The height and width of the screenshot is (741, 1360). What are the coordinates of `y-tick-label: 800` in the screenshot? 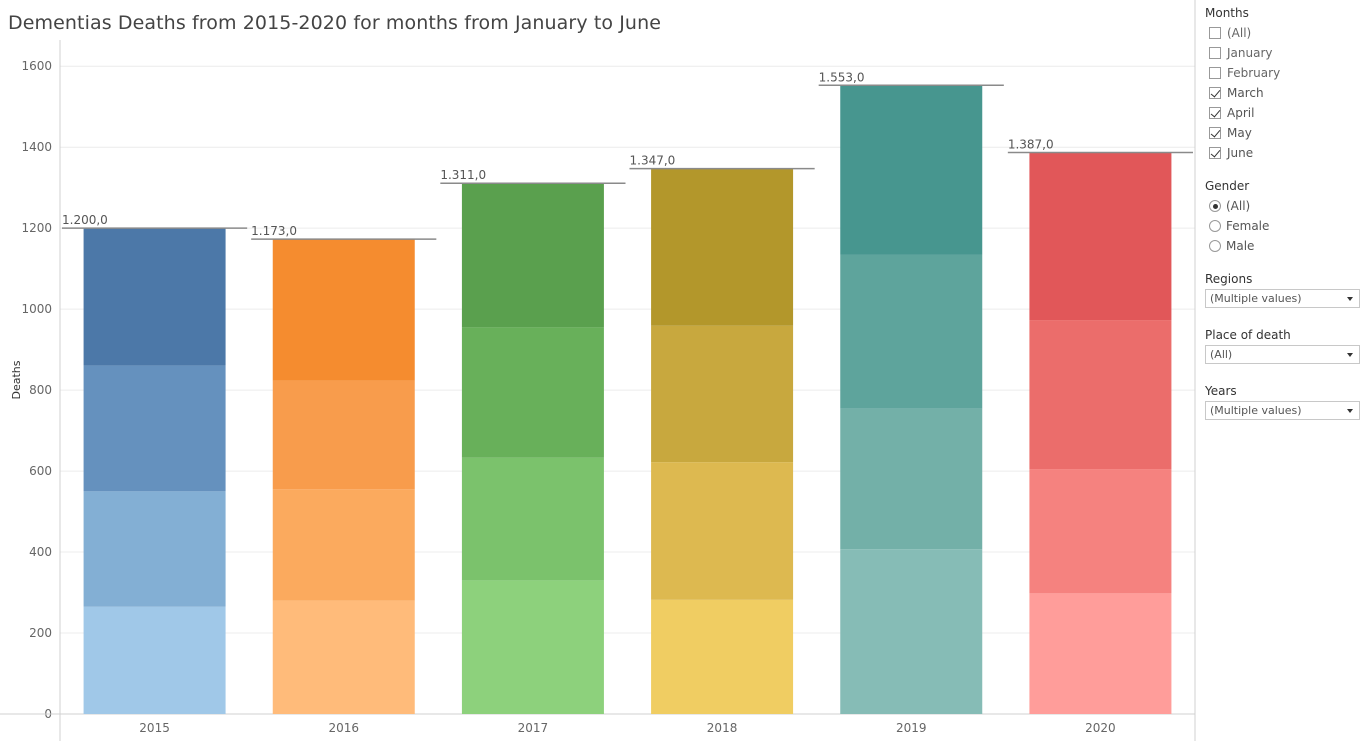 It's located at (40, 390).